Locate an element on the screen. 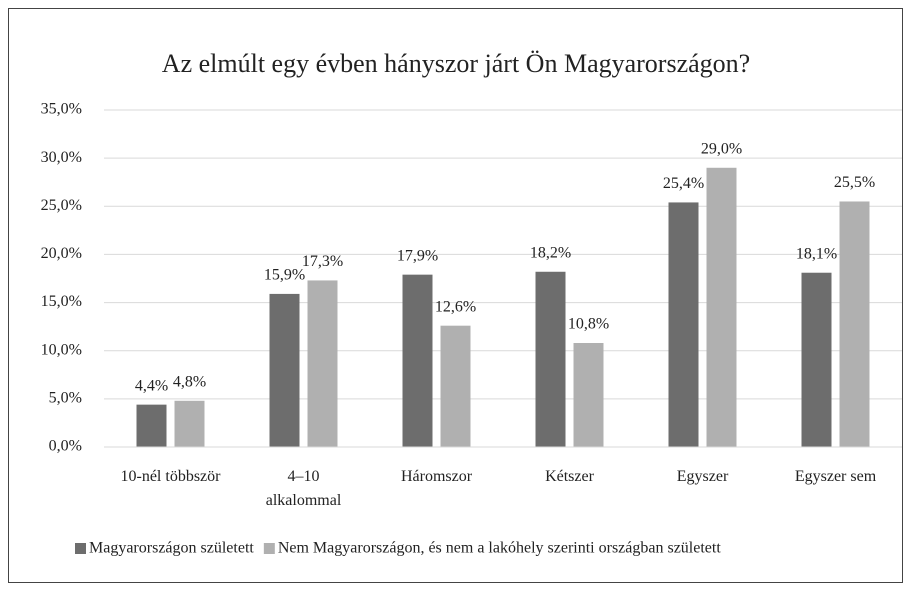 The image size is (912, 592). x-tick-label: Kétszer is located at coordinates (570, 476).